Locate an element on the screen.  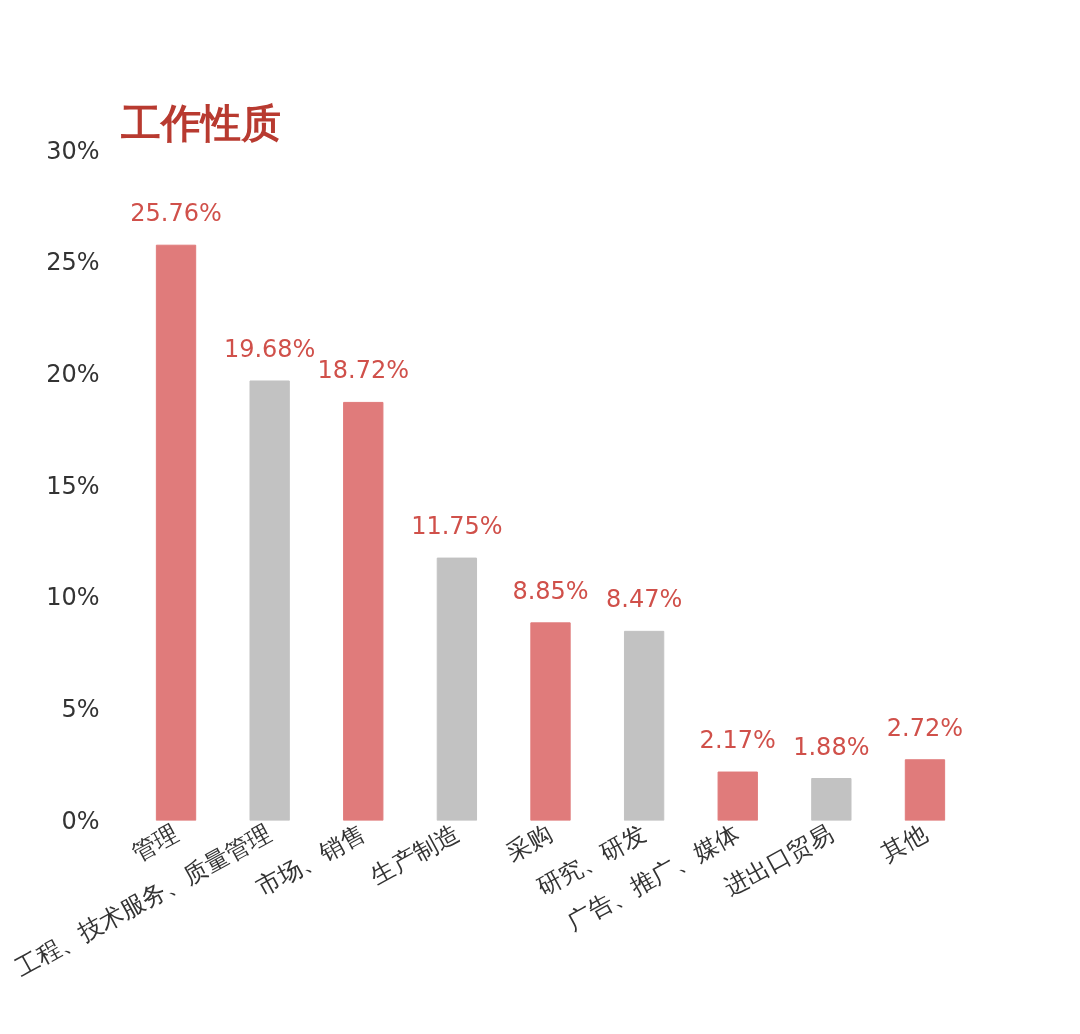
data-label: 11.75% is located at coordinates (457, 526).